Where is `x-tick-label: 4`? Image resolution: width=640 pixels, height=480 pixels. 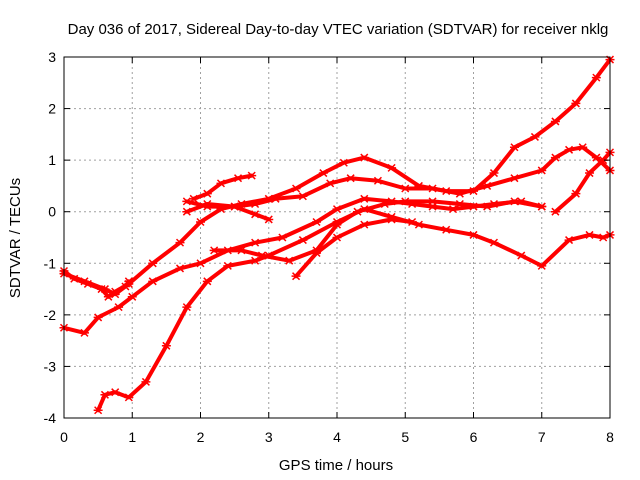
x-tick-label: 4 is located at coordinates (337, 437).